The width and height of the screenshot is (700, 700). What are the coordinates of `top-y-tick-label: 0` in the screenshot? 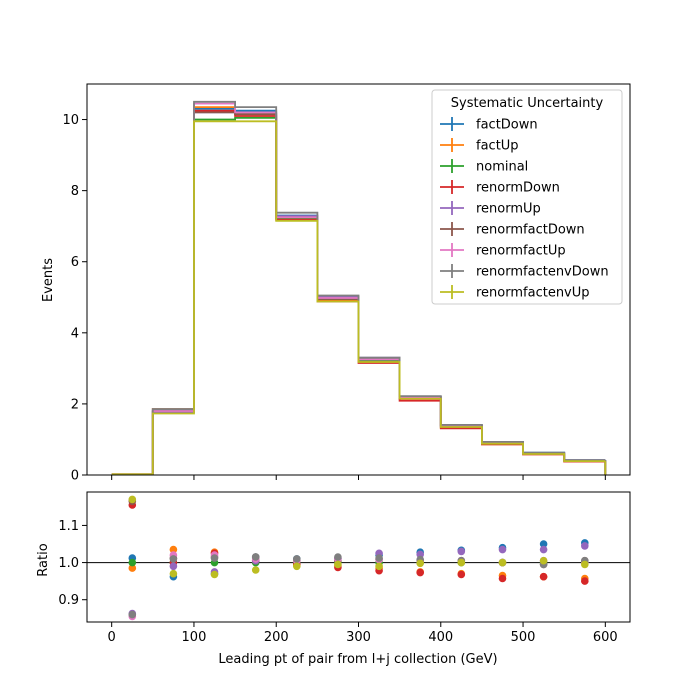 It's located at (75, 476).